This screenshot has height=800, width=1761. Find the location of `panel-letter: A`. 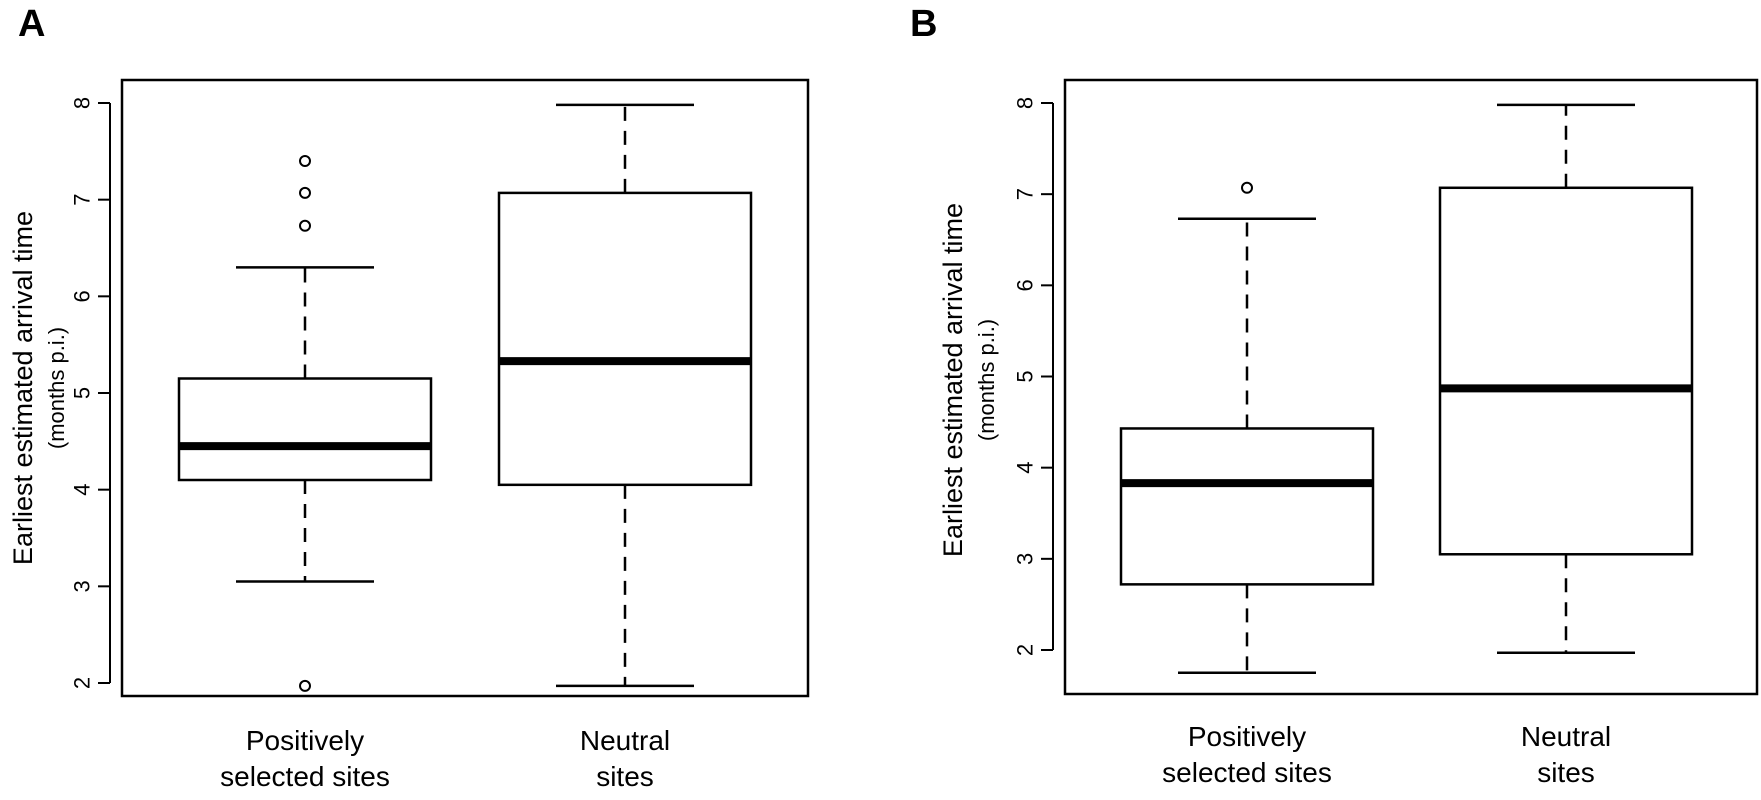

panel-letter: A is located at coordinates (31, 24).